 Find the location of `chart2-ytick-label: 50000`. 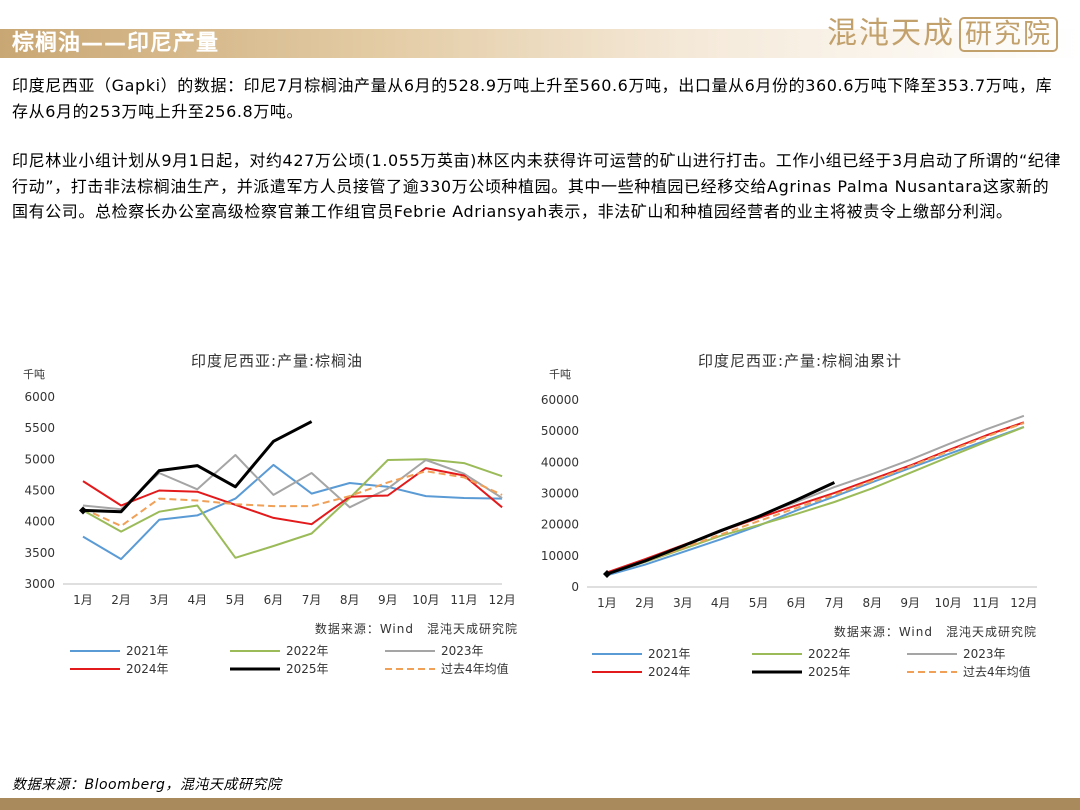

chart2-ytick-label: 50000 is located at coordinates (560, 431).